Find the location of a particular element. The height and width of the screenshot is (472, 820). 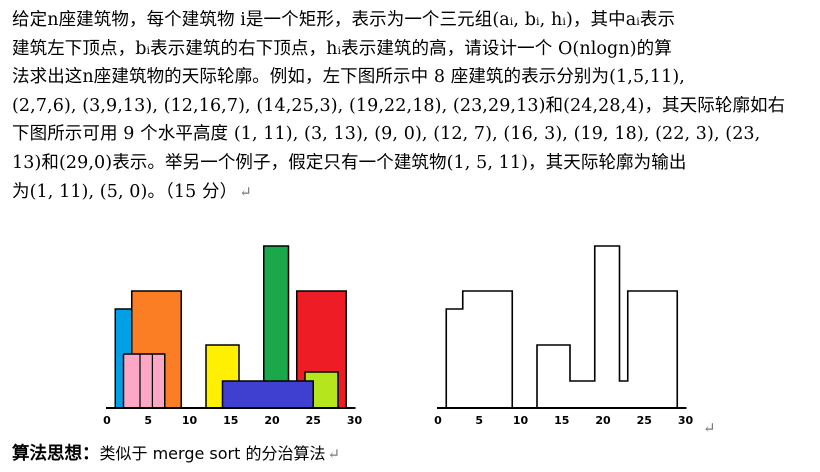

skyline-figure: 0 5 10 15 20 25 30 is located at coordinates (564, 336).